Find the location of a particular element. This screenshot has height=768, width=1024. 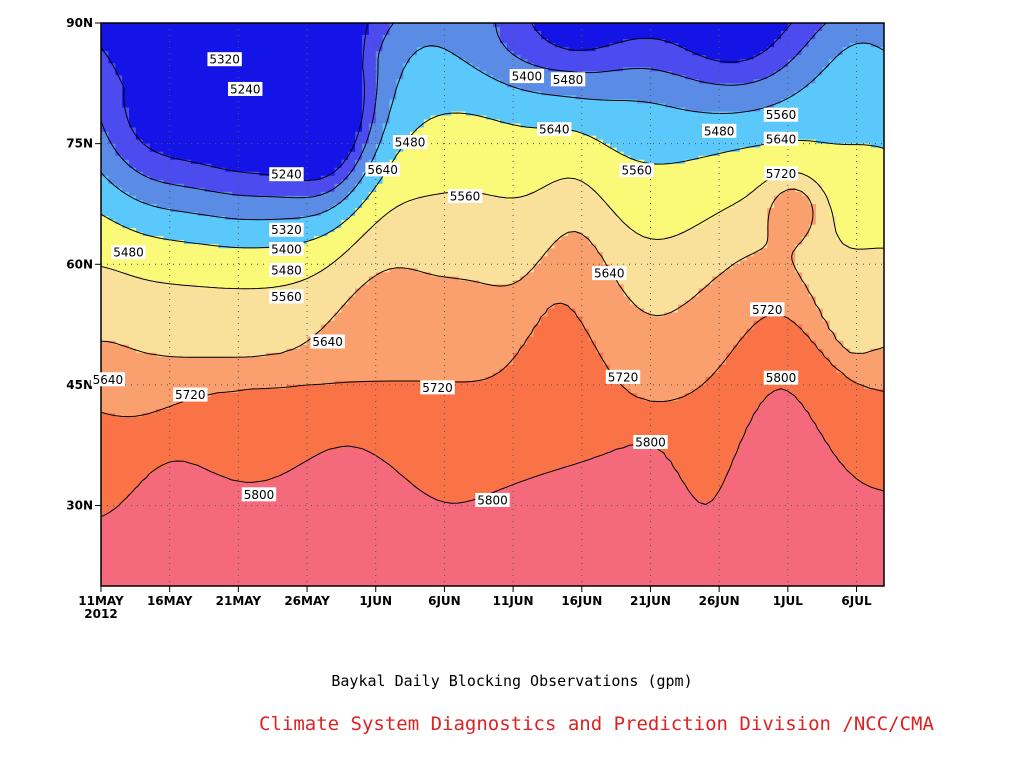

x-year-label: 2012 is located at coordinates (100, 614).